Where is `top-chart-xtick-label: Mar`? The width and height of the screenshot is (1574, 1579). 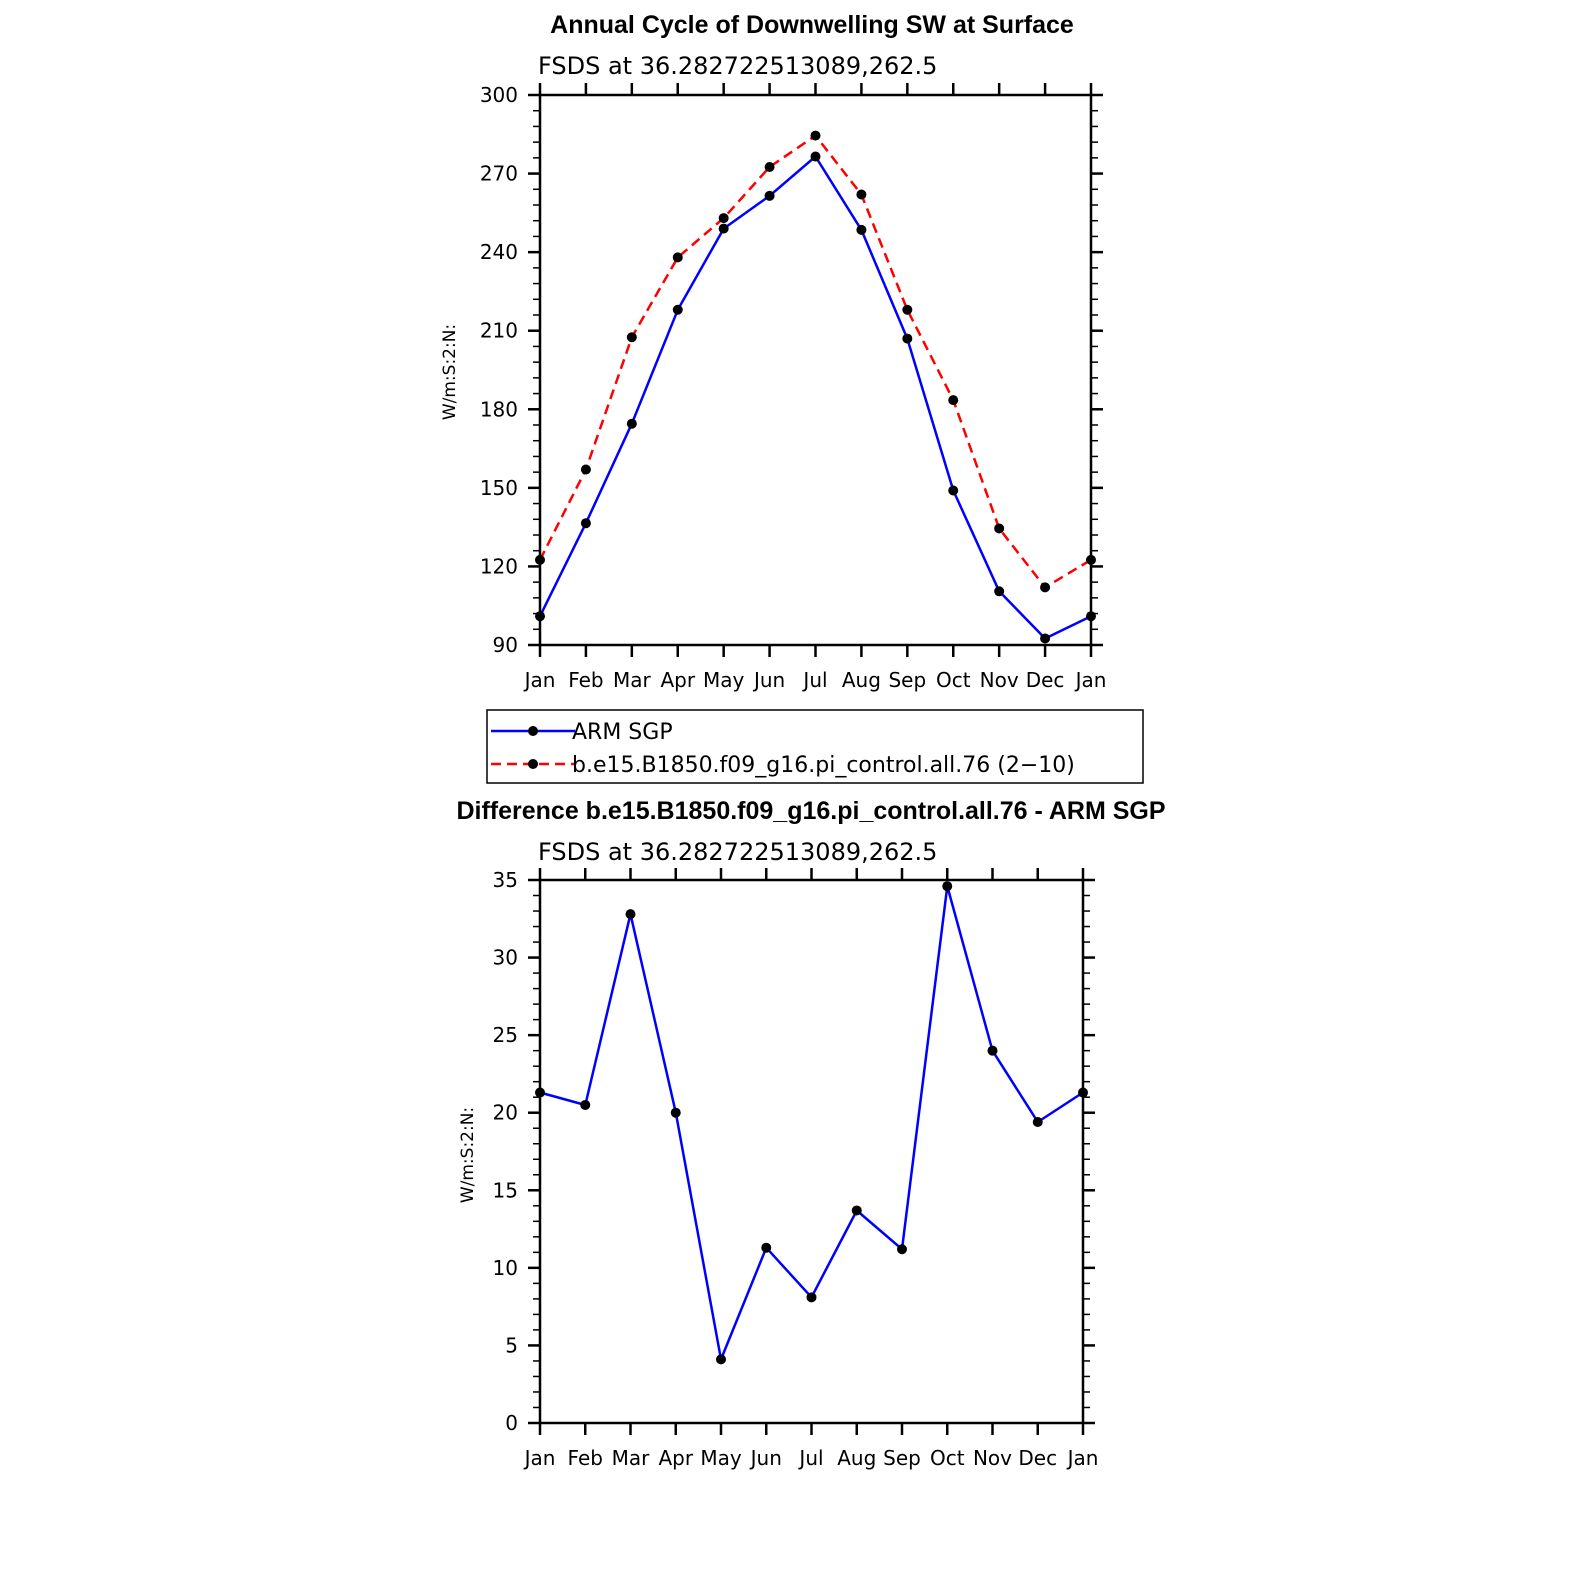
top-chart-xtick-label: Mar is located at coordinates (632, 680).